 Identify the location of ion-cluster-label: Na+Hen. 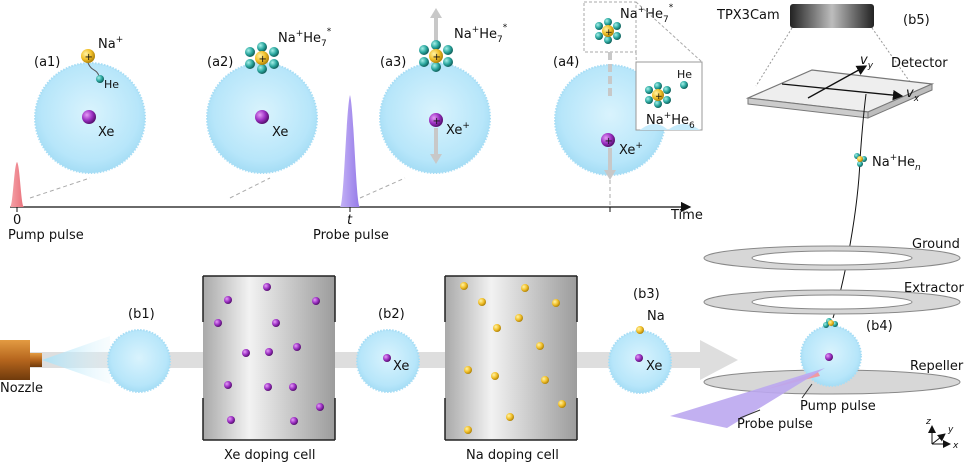
(896, 163).